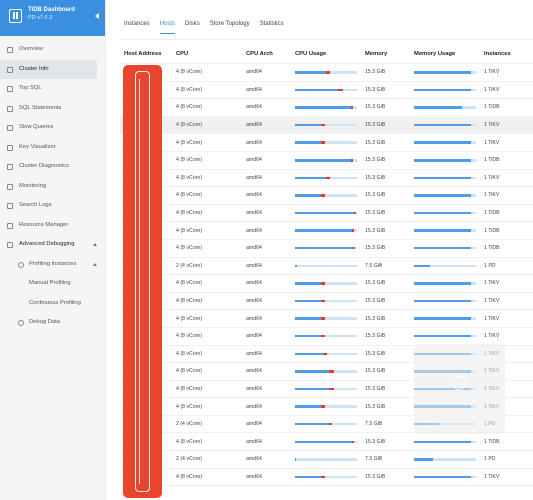 The width and height of the screenshot is (533, 500). What do you see at coordinates (189, 459) in the screenshot?
I see `cell-cpu: 2 (4 vCore)` at bounding box center [189, 459].